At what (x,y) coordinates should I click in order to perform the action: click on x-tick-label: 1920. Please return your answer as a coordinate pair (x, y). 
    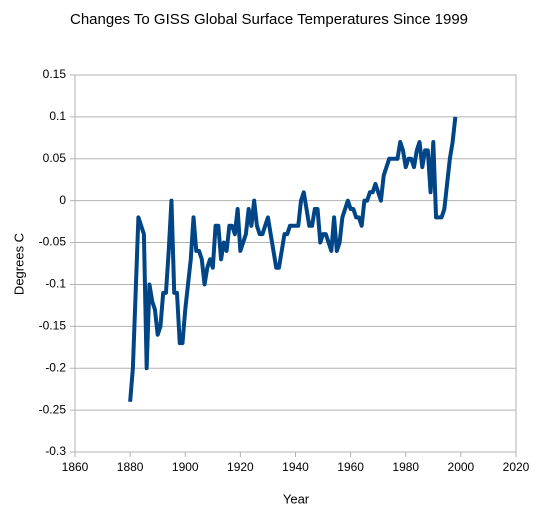
    Looking at the image, I should click on (240, 467).